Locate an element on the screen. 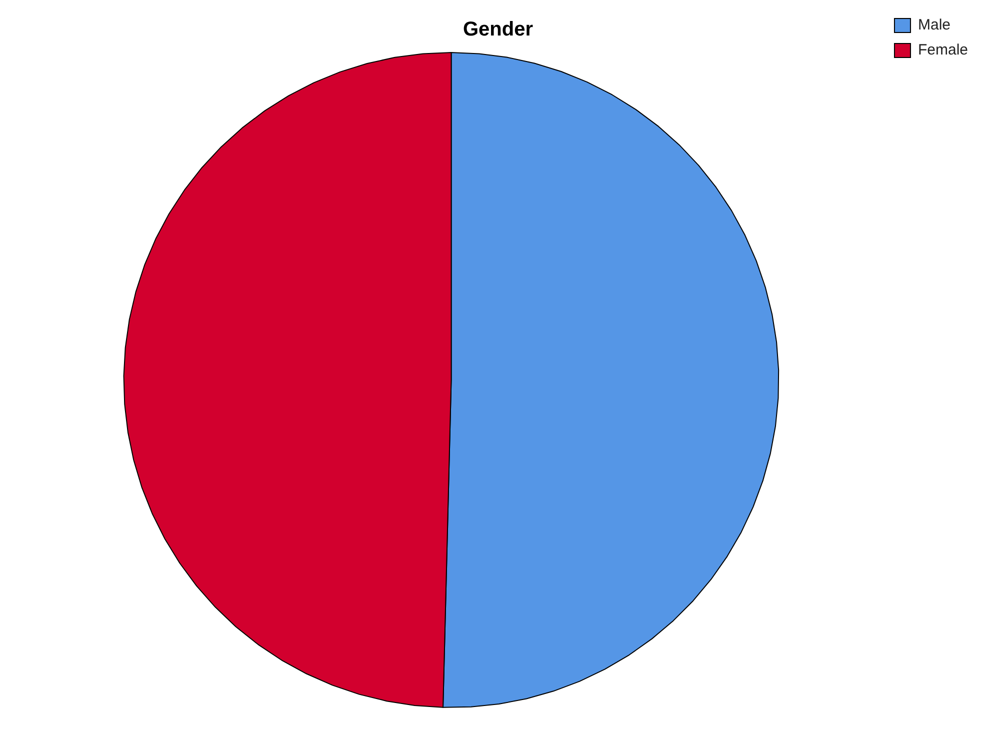  legend-label: Male is located at coordinates (934, 25).